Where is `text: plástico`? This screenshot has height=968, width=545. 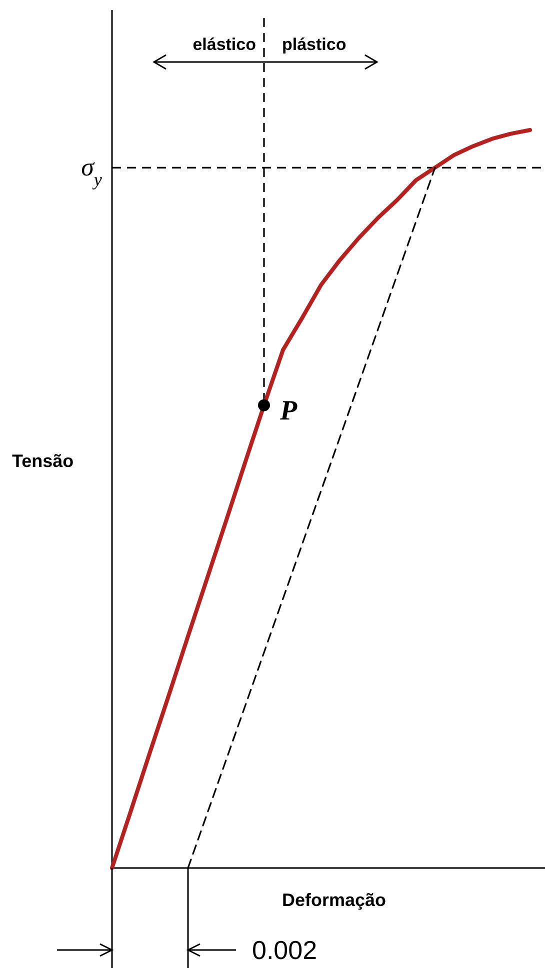 text: plástico is located at coordinates (314, 44).